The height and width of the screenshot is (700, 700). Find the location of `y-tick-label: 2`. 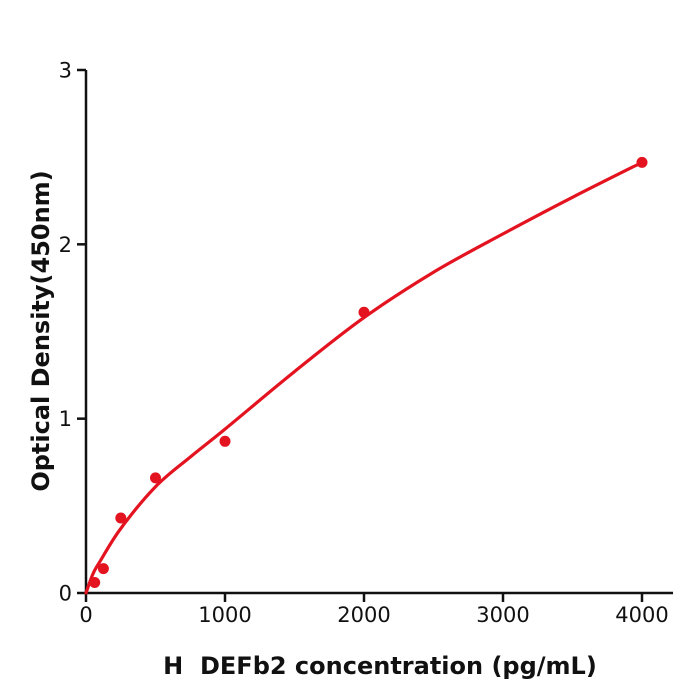

y-tick-label: 2 is located at coordinates (65, 245).